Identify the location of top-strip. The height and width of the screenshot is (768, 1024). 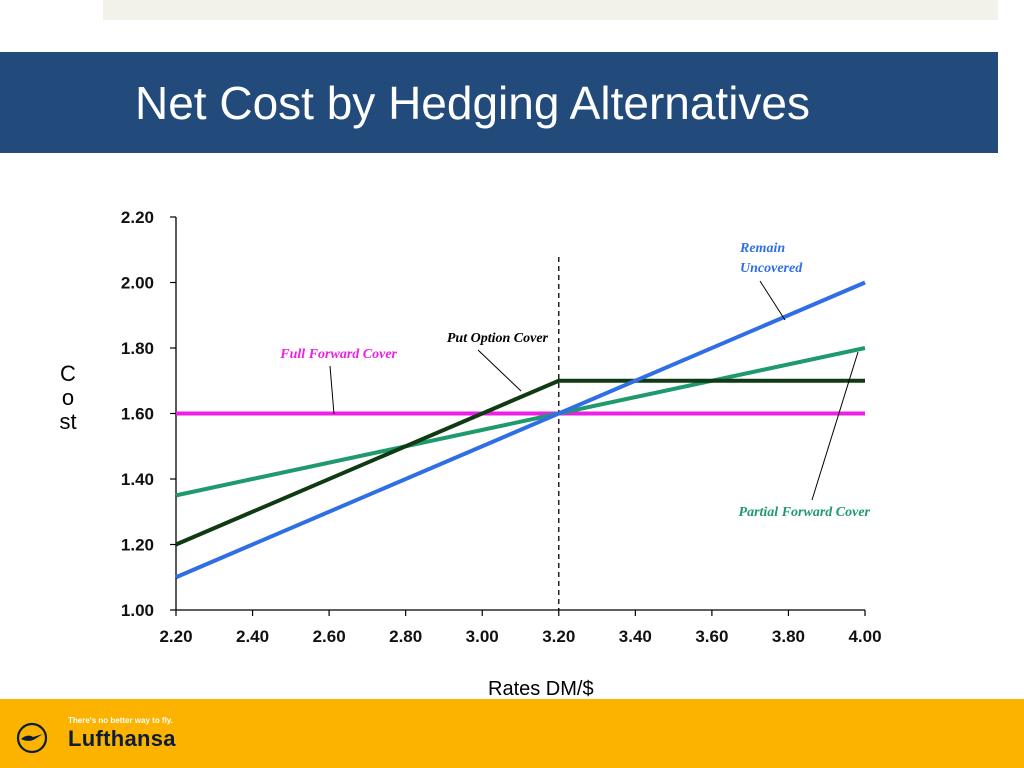
(550, 10).